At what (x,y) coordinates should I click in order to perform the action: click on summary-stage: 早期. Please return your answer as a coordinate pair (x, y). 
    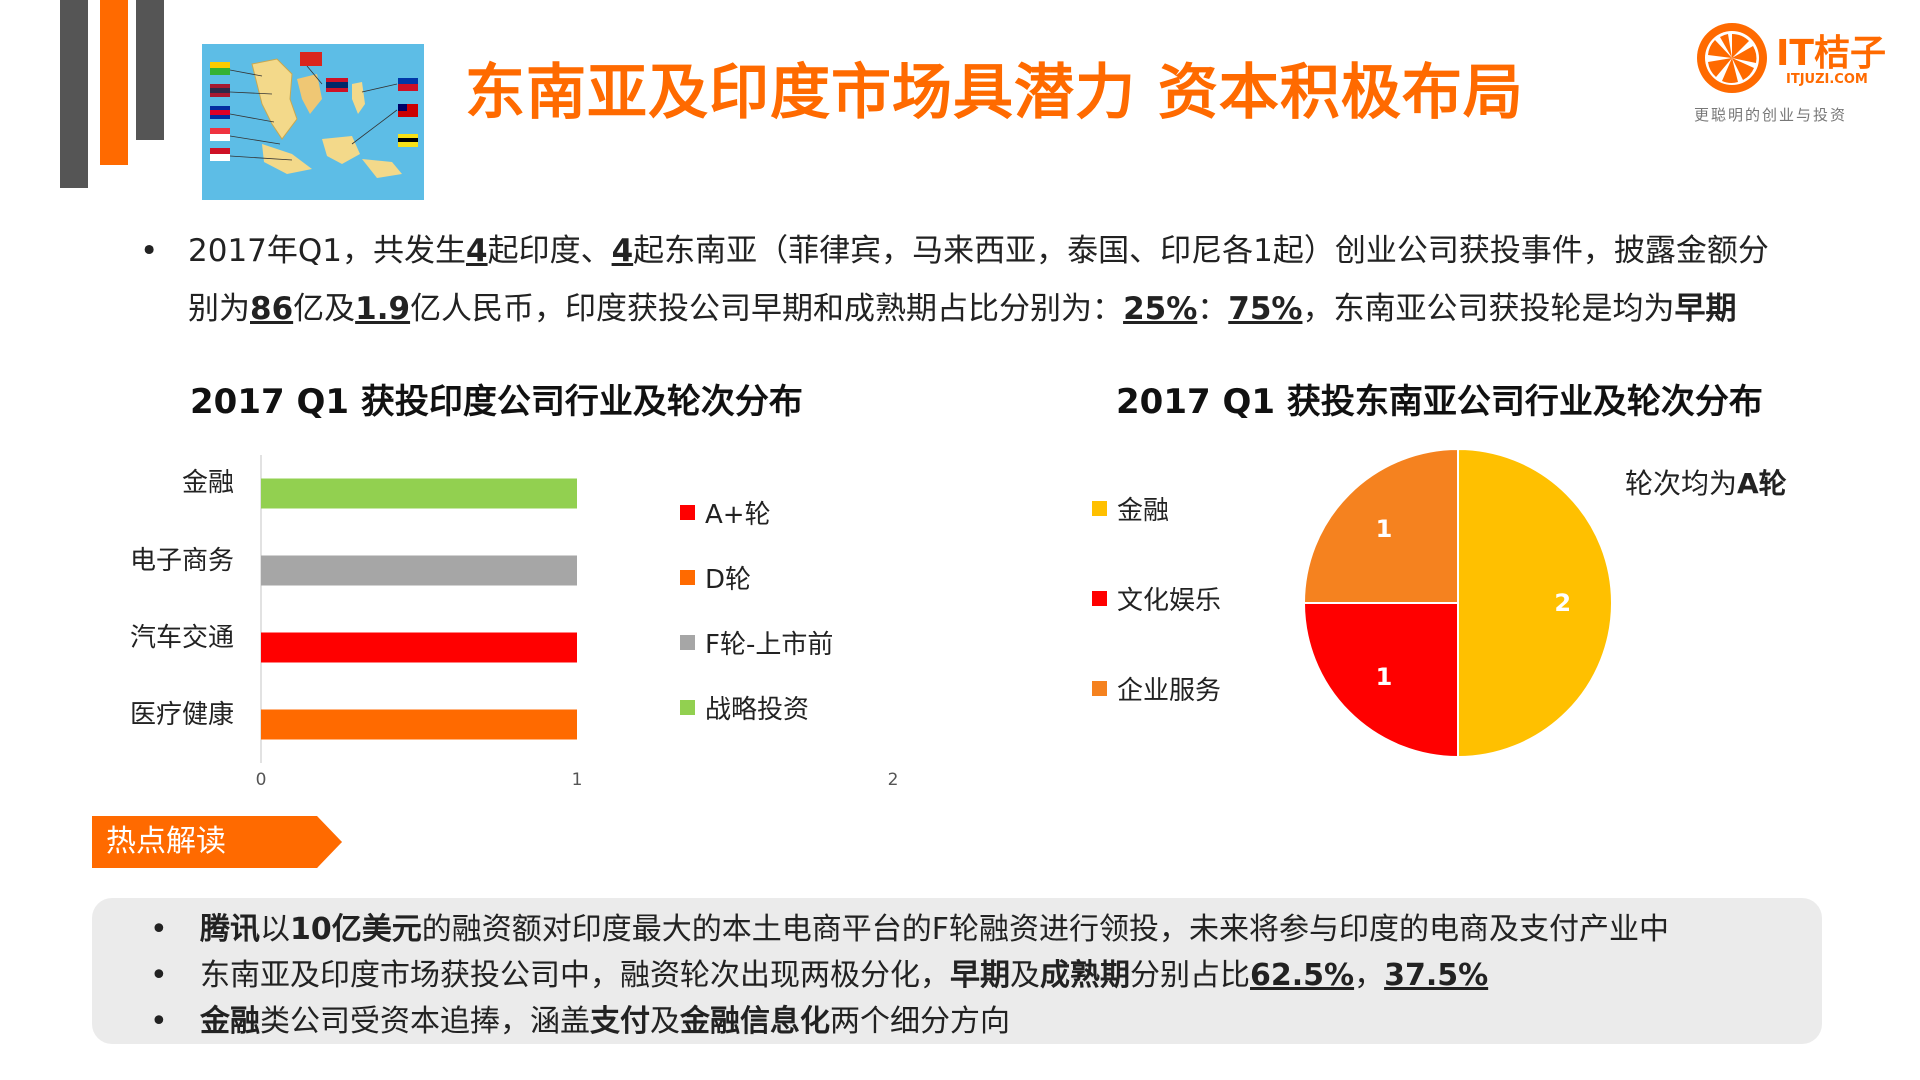
    Looking at the image, I should click on (1705, 309).